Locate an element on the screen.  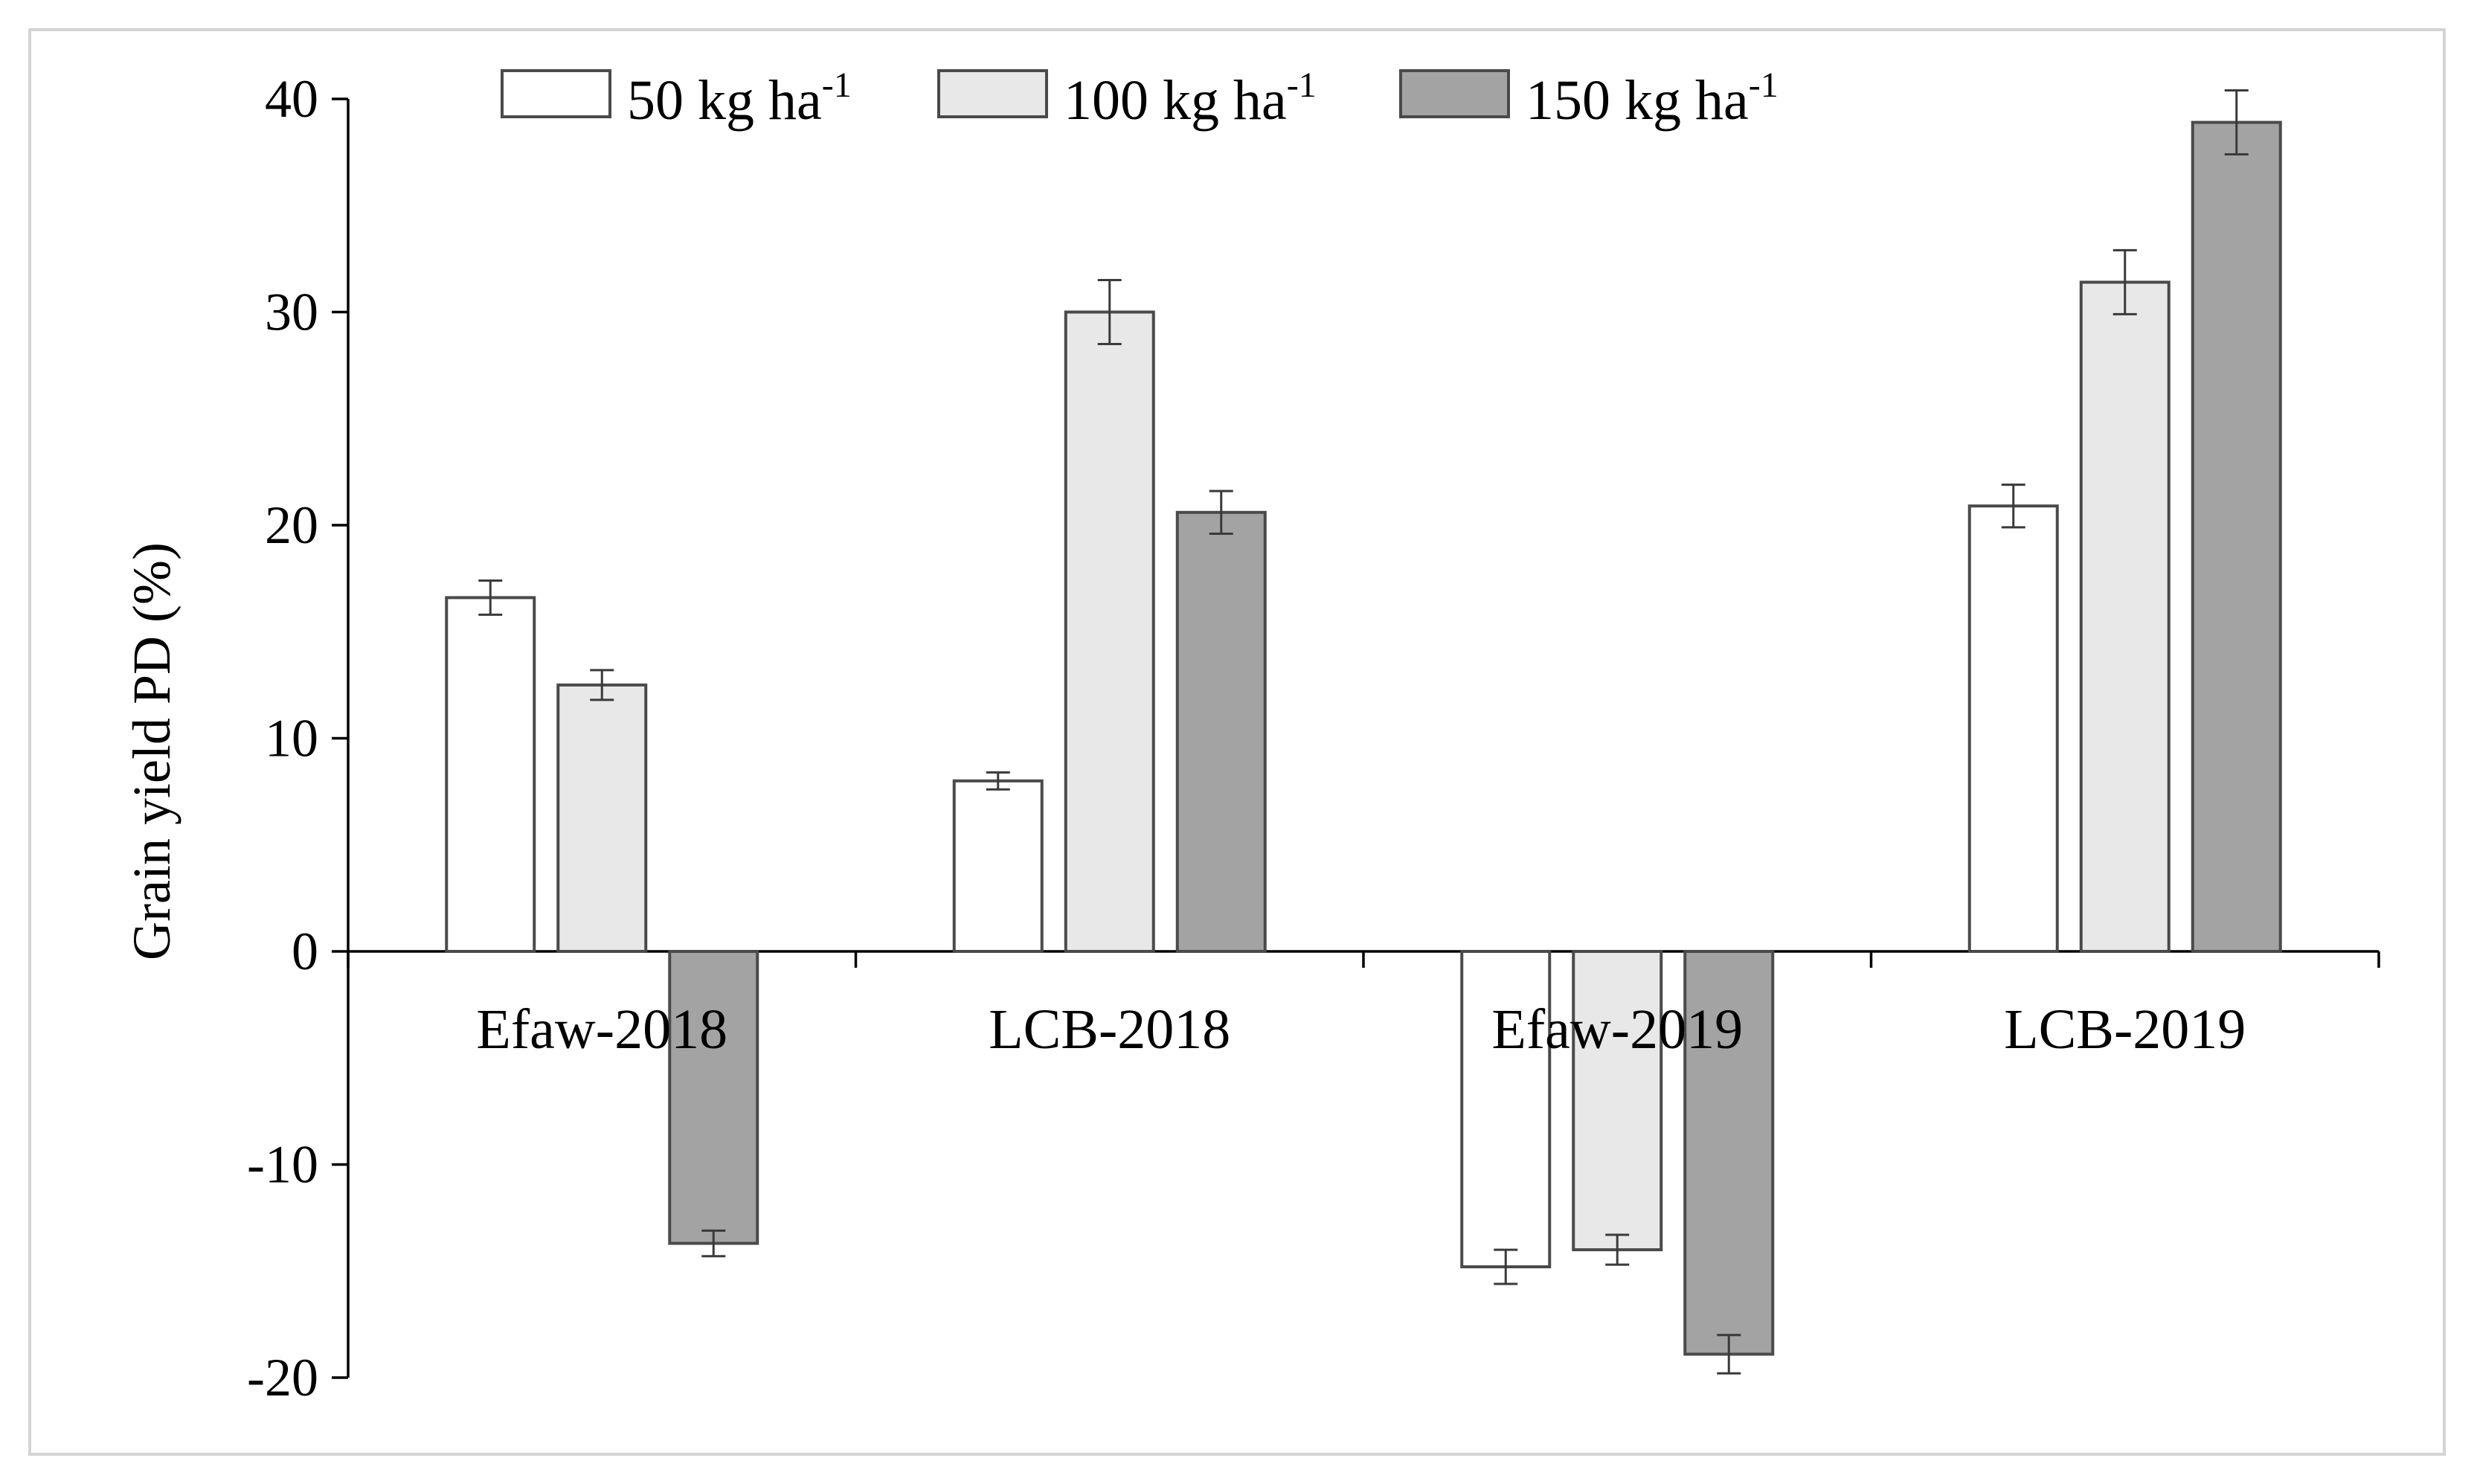
y-tick-label: 10 is located at coordinates (291, 738).